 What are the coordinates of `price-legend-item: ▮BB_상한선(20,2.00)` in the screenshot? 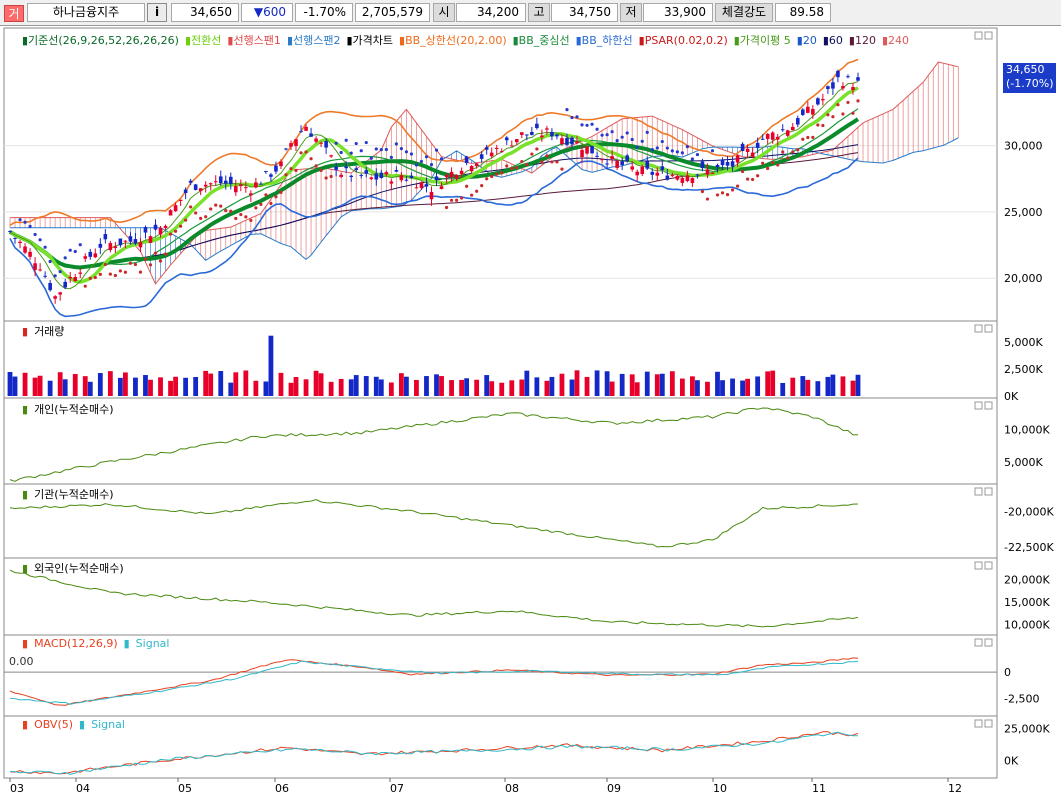 It's located at (453, 40).